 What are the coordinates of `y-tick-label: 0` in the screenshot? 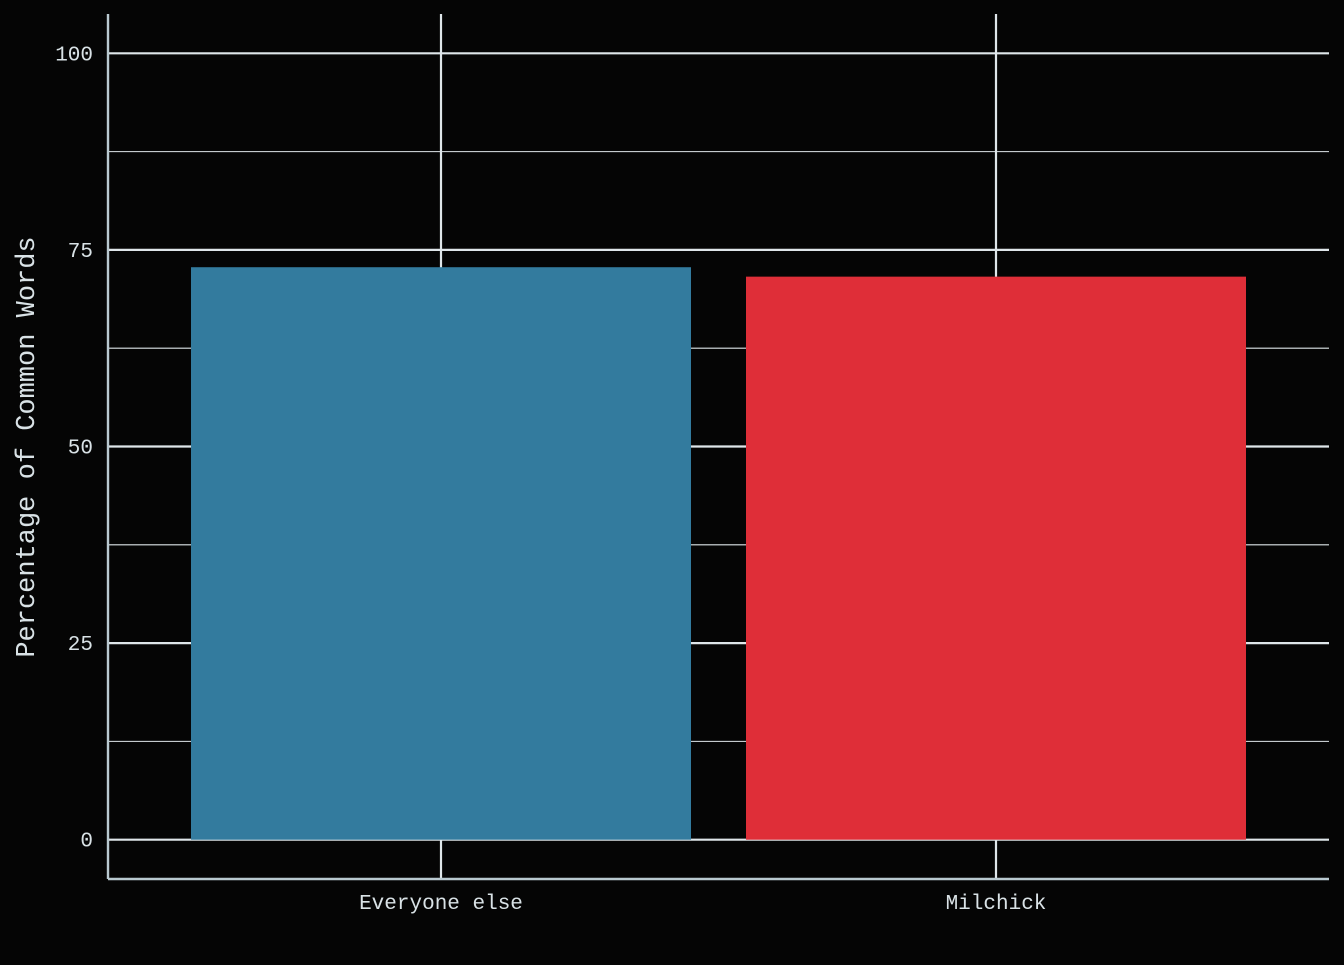 It's located at (86, 842).